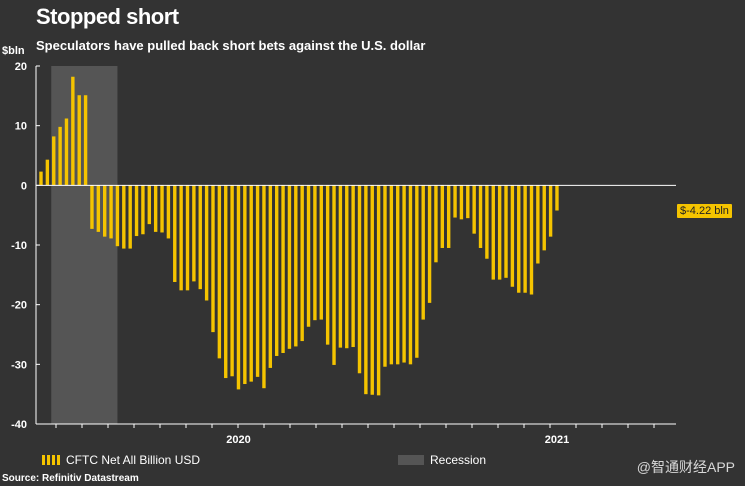 The width and height of the screenshot is (745, 486). I want to click on y-tick-label: 0, so click(24, 186).